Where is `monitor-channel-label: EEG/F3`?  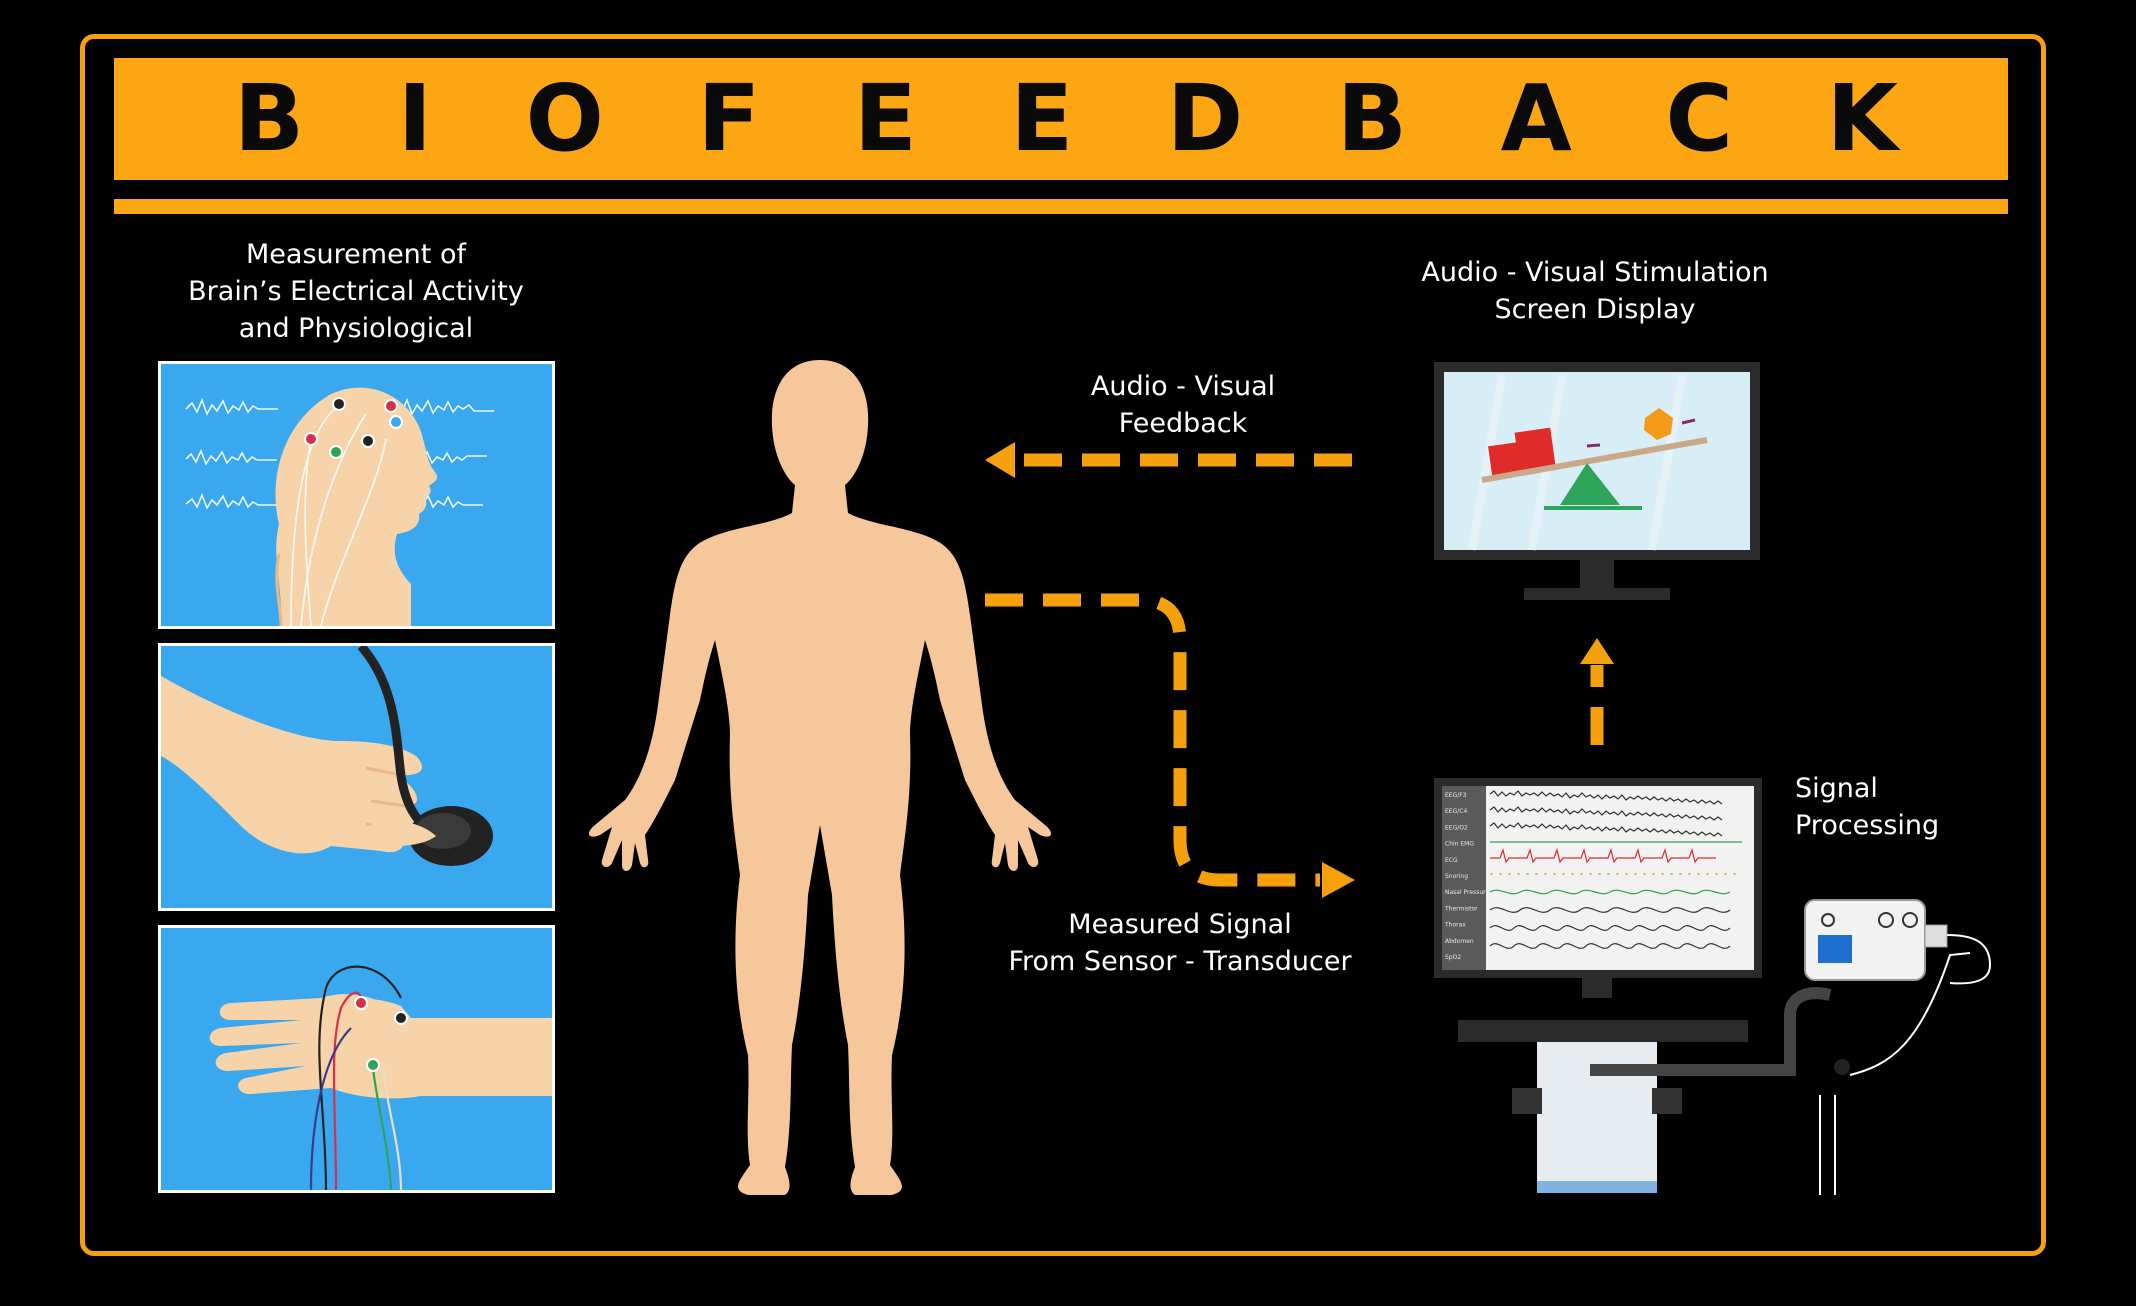 monitor-channel-label: EEG/F3 is located at coordinates (1456, 795).